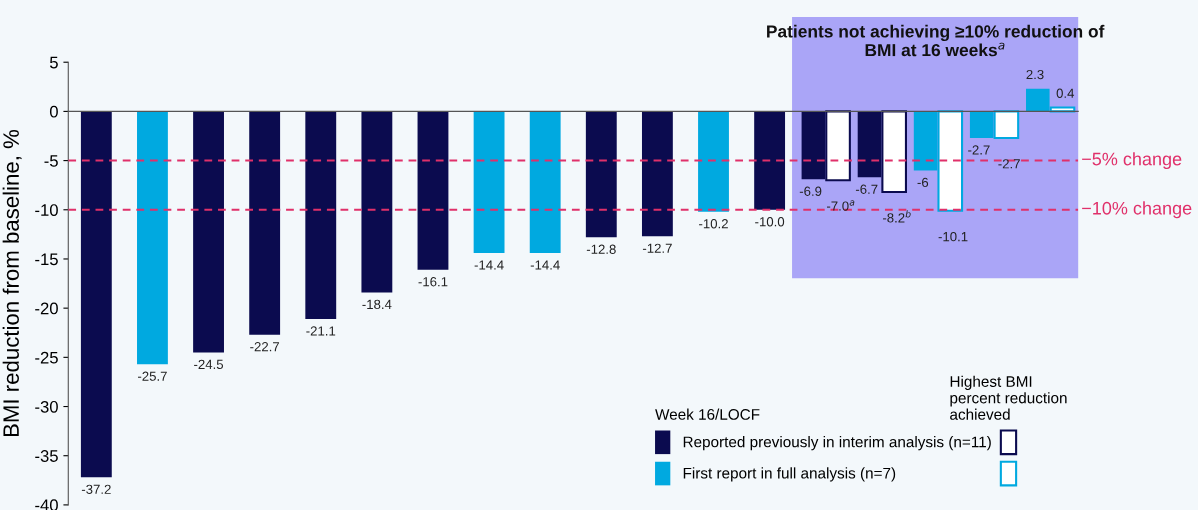 This screenshot has width=1198, height=510. I want to click on y-tick-label: -35, so click(46, 456).